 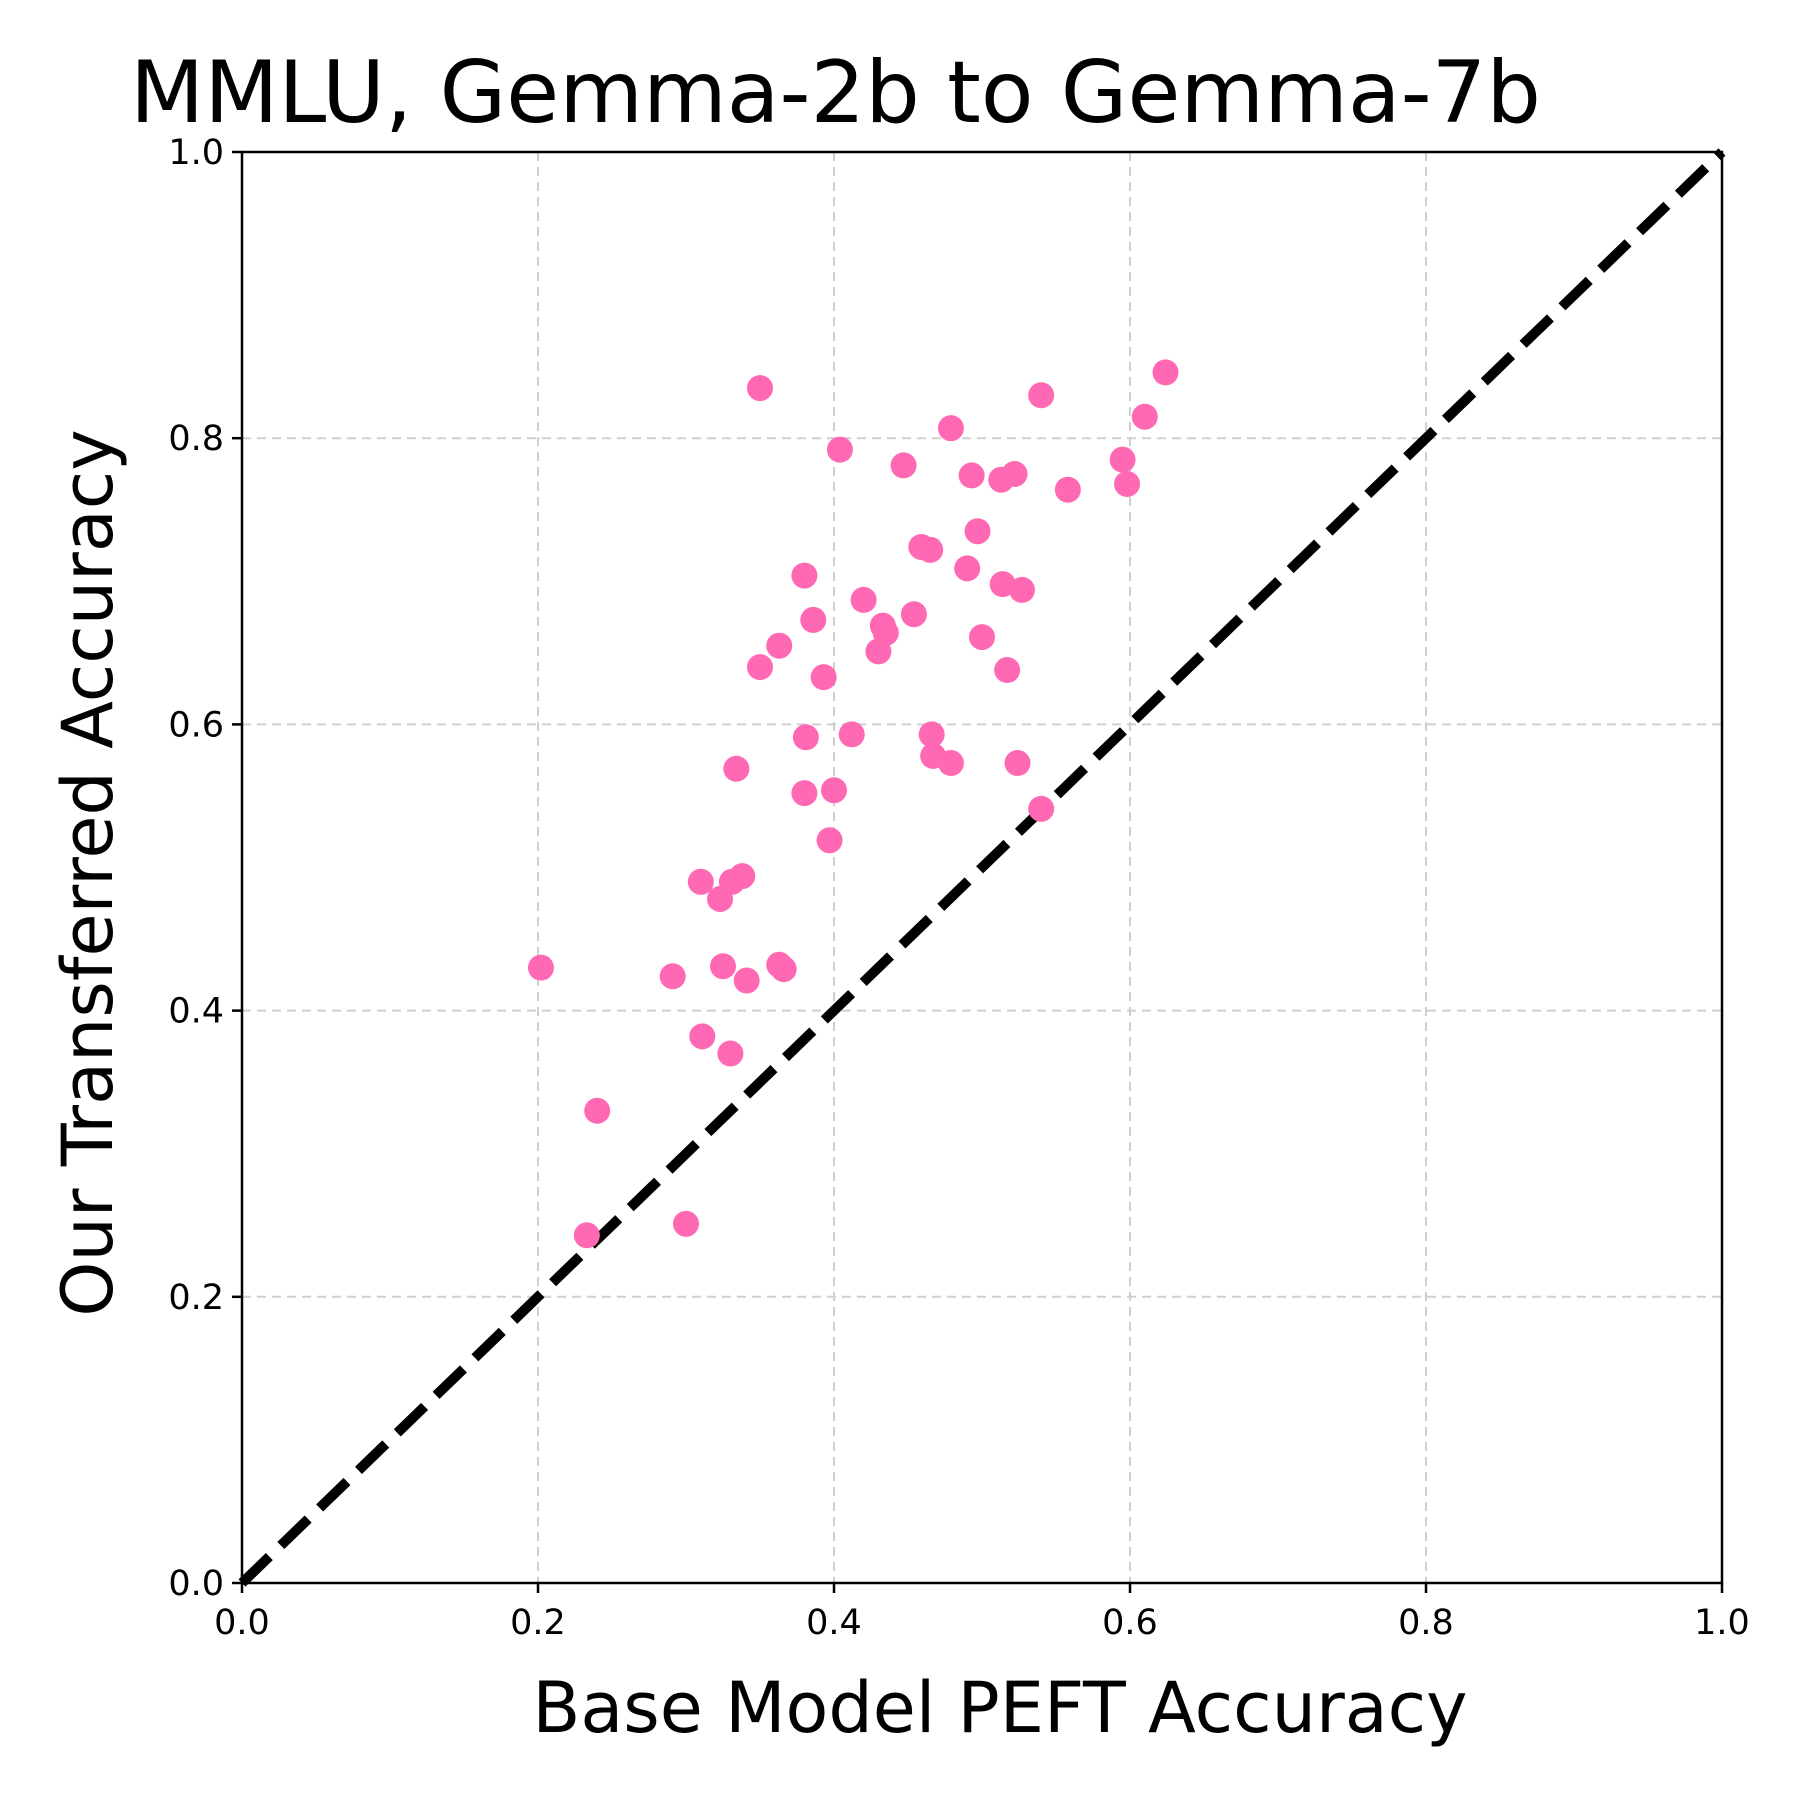 I want to click on chart-title: MMLU, Gemma-2b to Gemma-7b, so click(x=835, y=93).